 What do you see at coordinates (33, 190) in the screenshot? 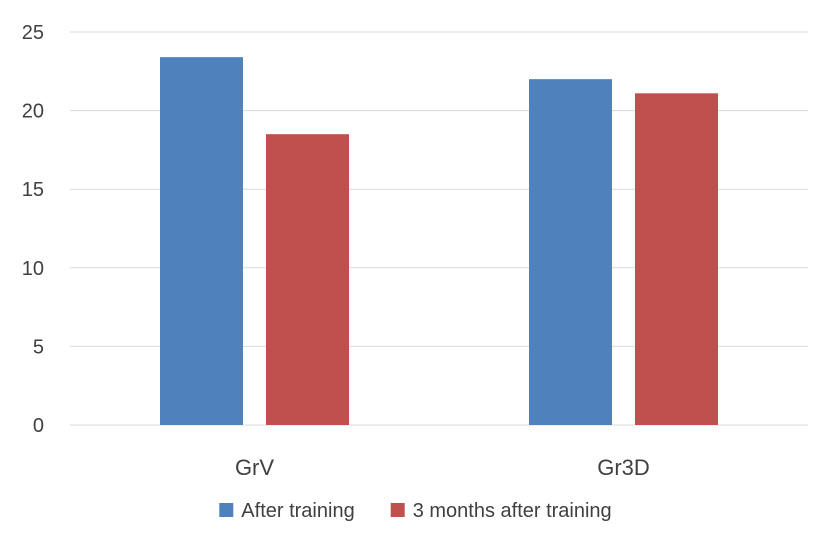
I see `y-tick-label: 15` at bounding box center [33, 190].